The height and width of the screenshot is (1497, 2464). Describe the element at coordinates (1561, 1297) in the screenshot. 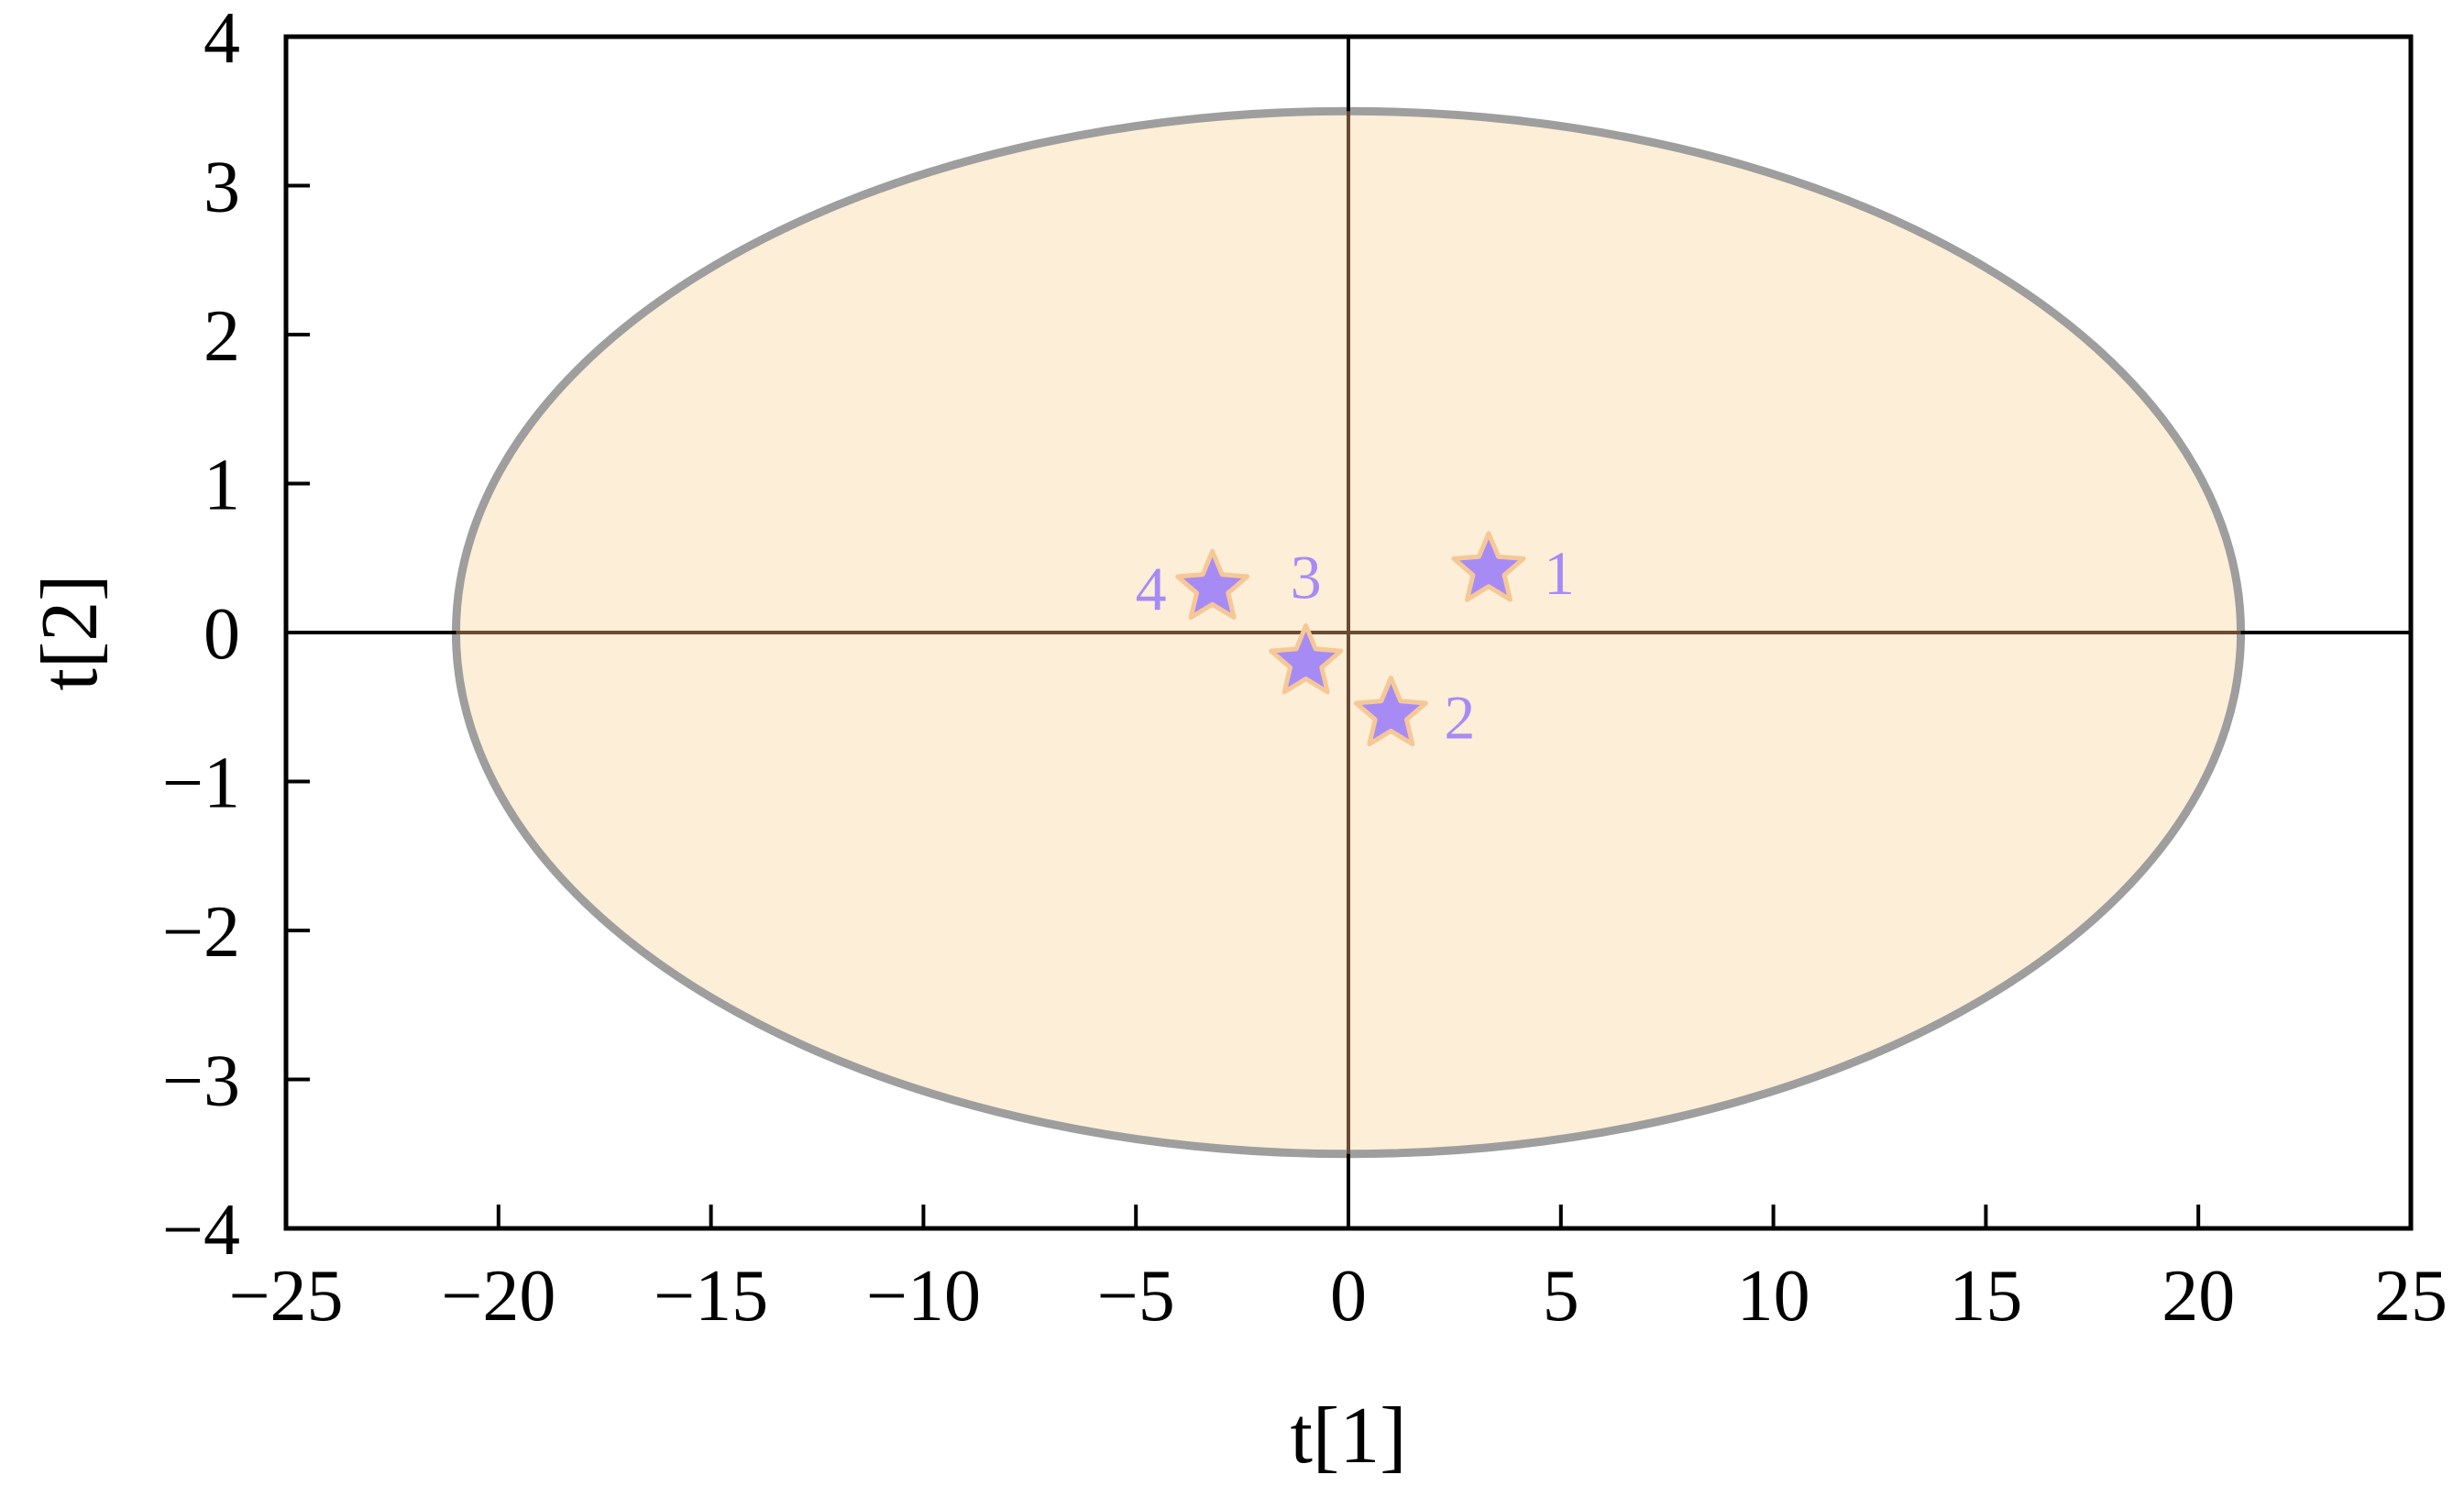

I see `x-tick-label: 5` at that location.